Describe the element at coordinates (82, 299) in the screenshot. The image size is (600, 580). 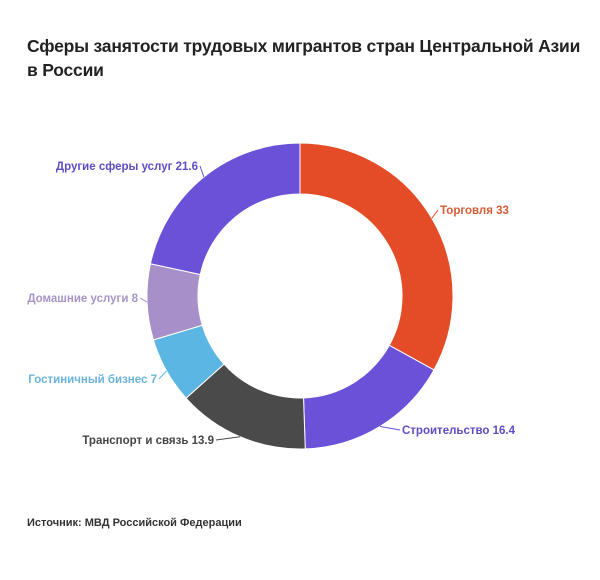
I see `slice-label-5: Домашние услуги 8` at that location.